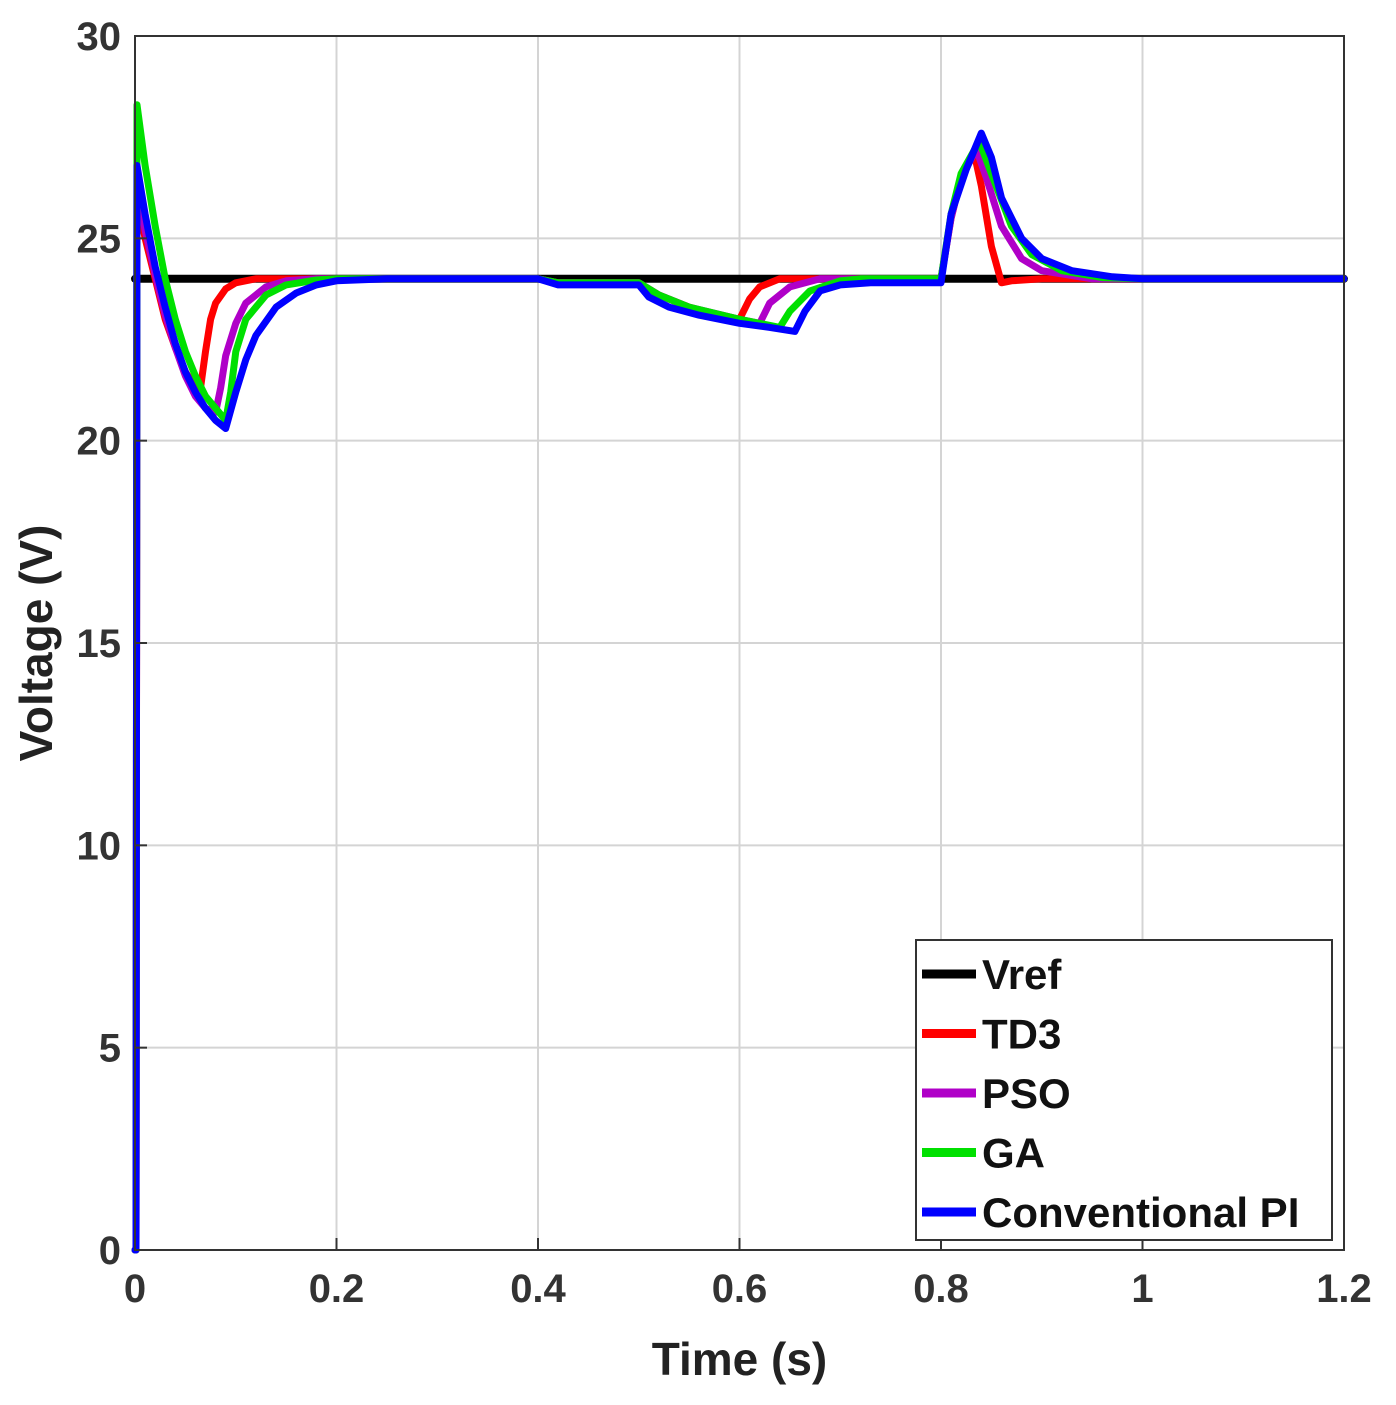  What do you see at coordinates (99, 442) in the screenshot?
I see `y-tick-label: 20` at bounding box center [99, 442].